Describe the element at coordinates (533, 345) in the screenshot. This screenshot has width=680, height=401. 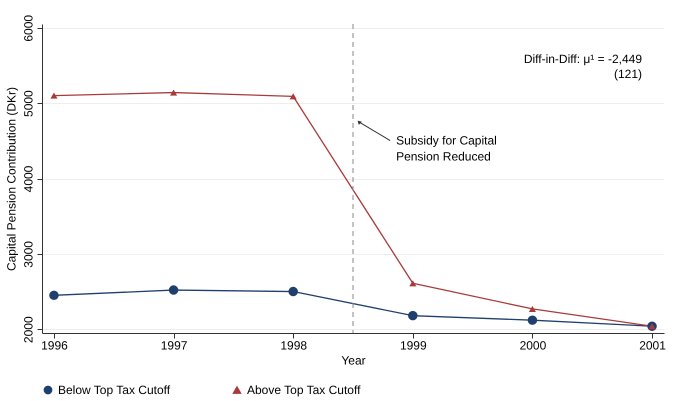
I see `x-tick-label: 2000` at that location.